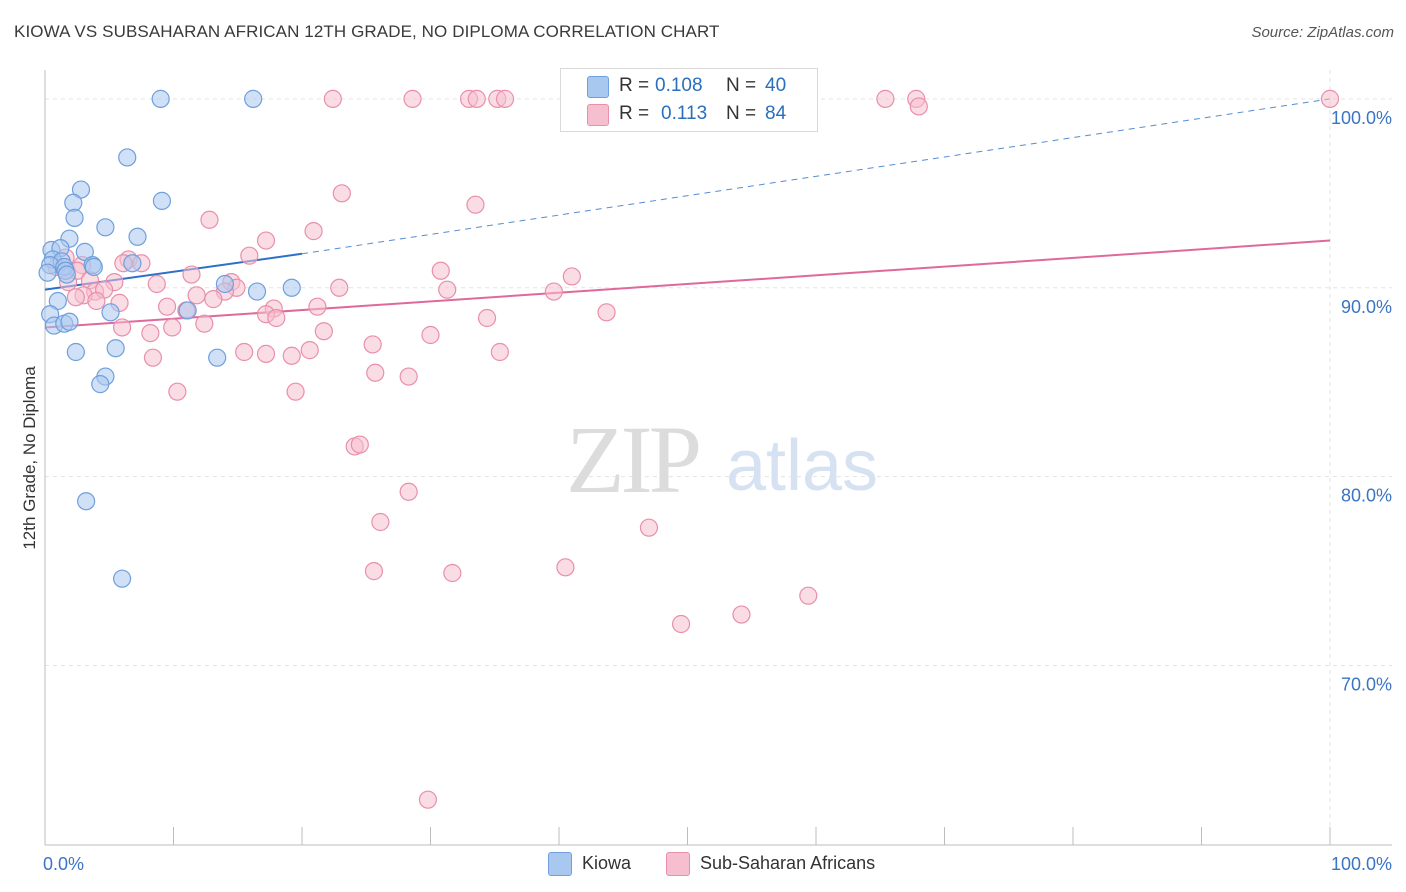 Image resolution: width=1406 pixels, height=892 pixels. Describe the element at coordinates (788, 863) in the screenshot. I see `subsaharan-label: Sub-Saharan Africans` at that location.